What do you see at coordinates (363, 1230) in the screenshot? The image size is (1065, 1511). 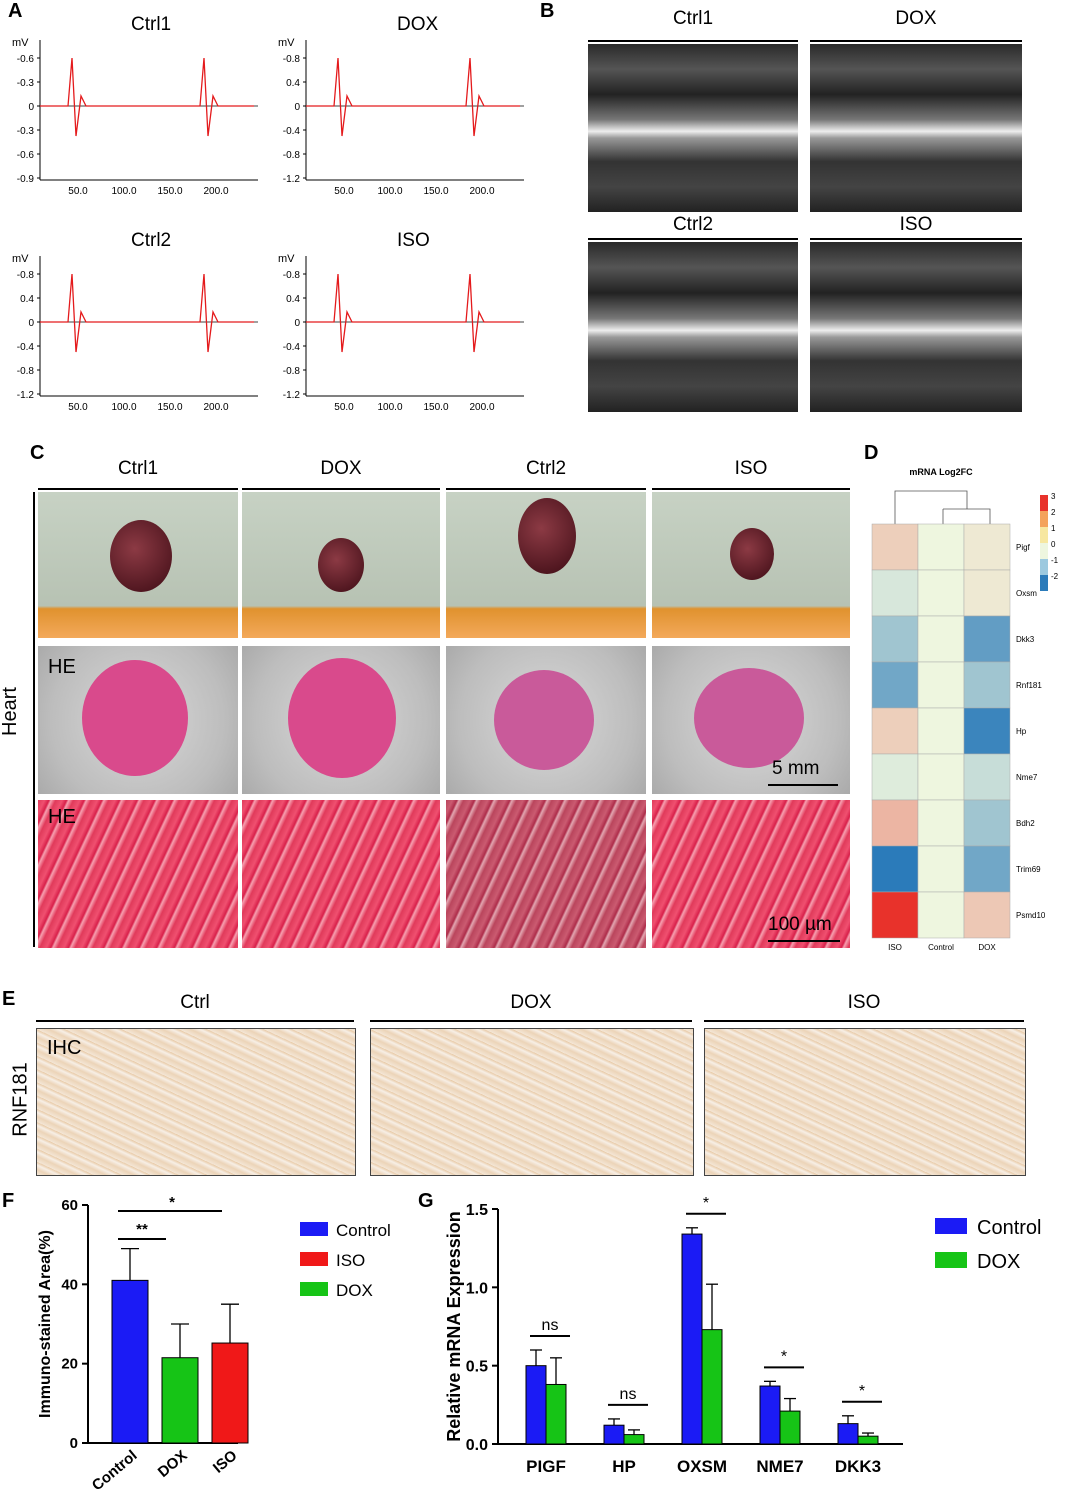 I see `f-legend-label: Control` at bounding box center [363, 1230].